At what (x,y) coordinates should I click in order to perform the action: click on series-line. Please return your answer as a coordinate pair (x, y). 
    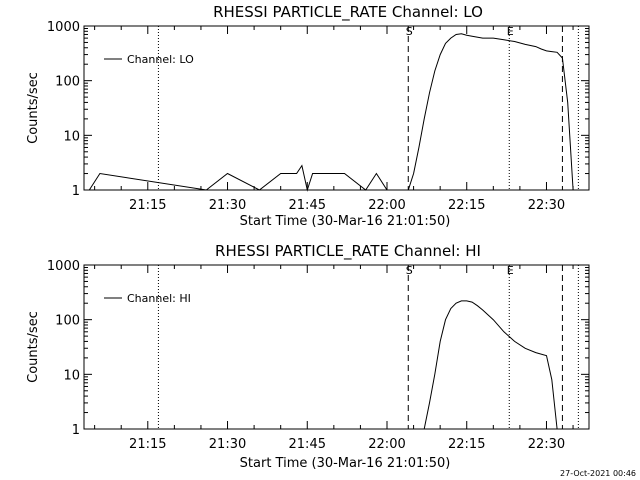
    Looking at the image, I should click on (490, 365).